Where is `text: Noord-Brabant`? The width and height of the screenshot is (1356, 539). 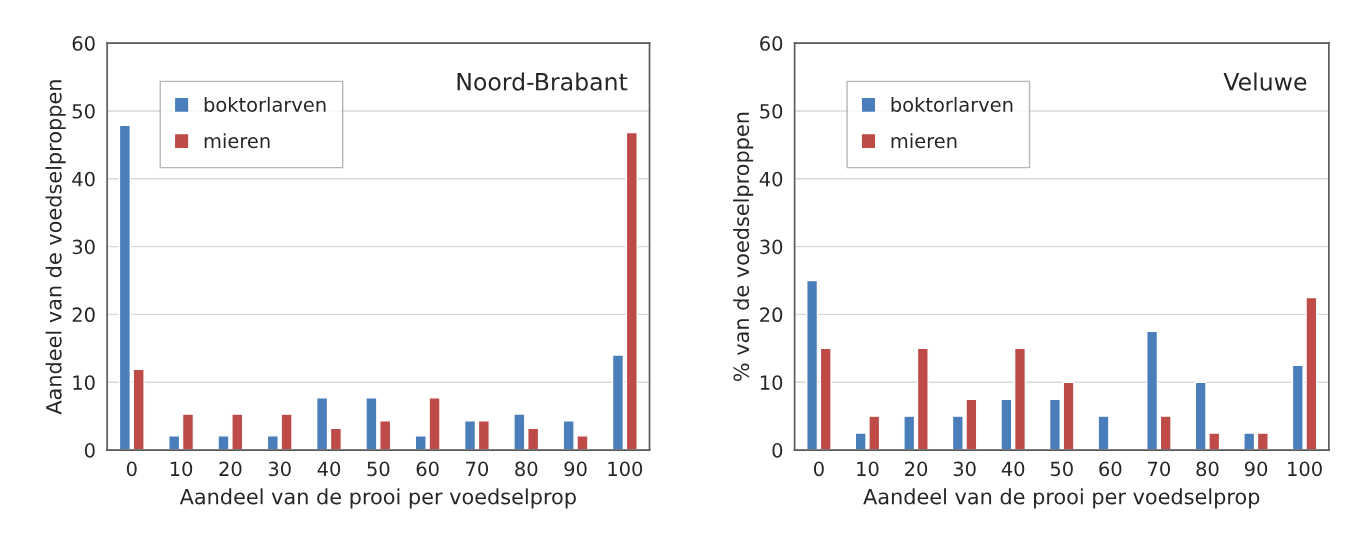
text: Noord-Brabant is located at coordinates (542, 81).